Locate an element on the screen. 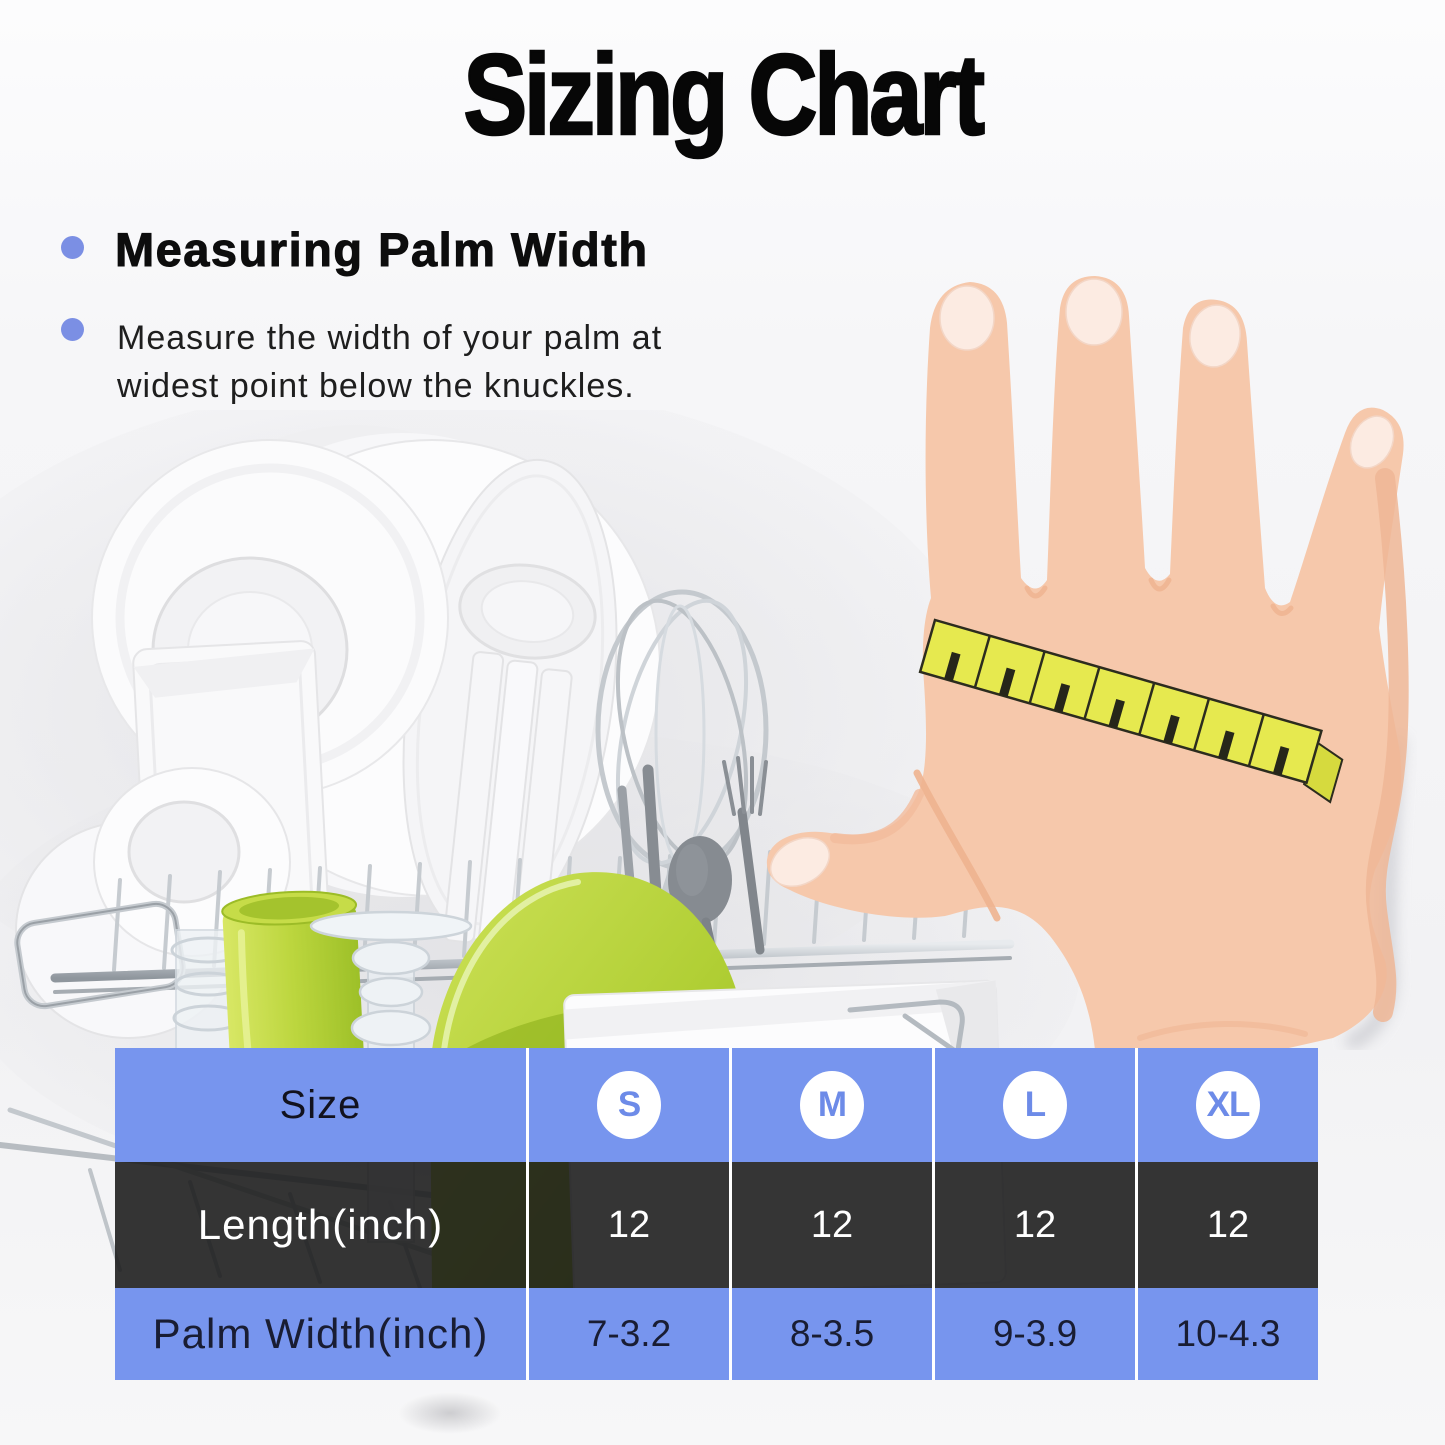  body-line-1: Measure the width of your palm at is located at coordinates (390, 338).